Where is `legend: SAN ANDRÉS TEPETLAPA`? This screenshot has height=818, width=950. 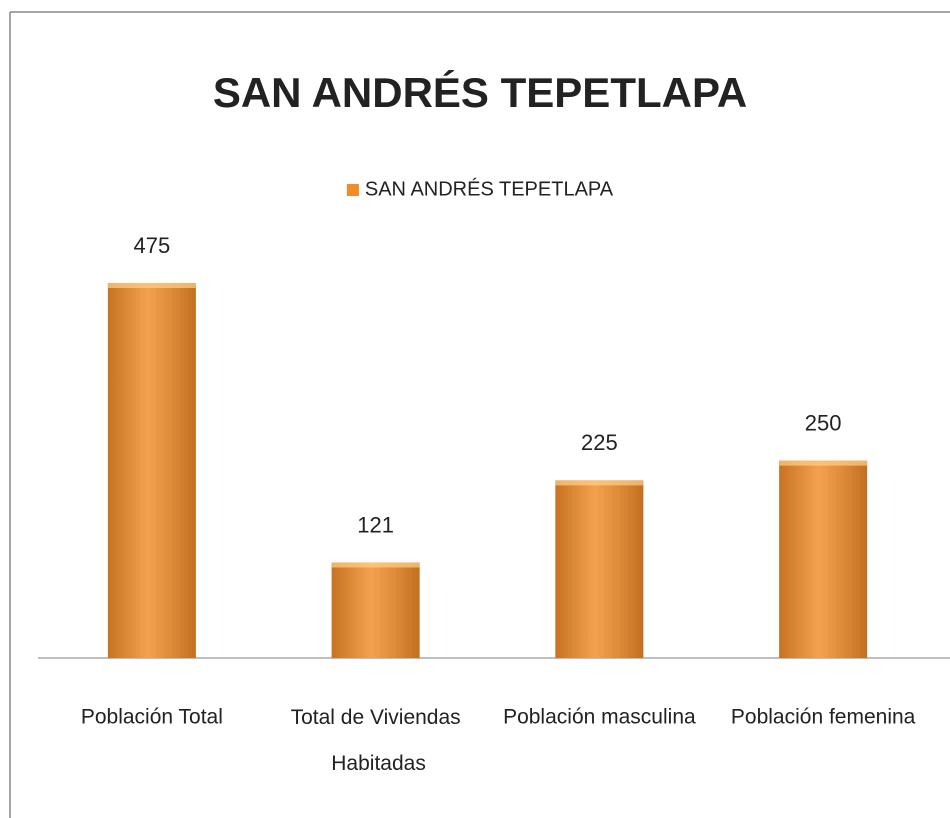
legend: SAN ANDRÉS TEPETLAPA is located at coordinates (480, 188).